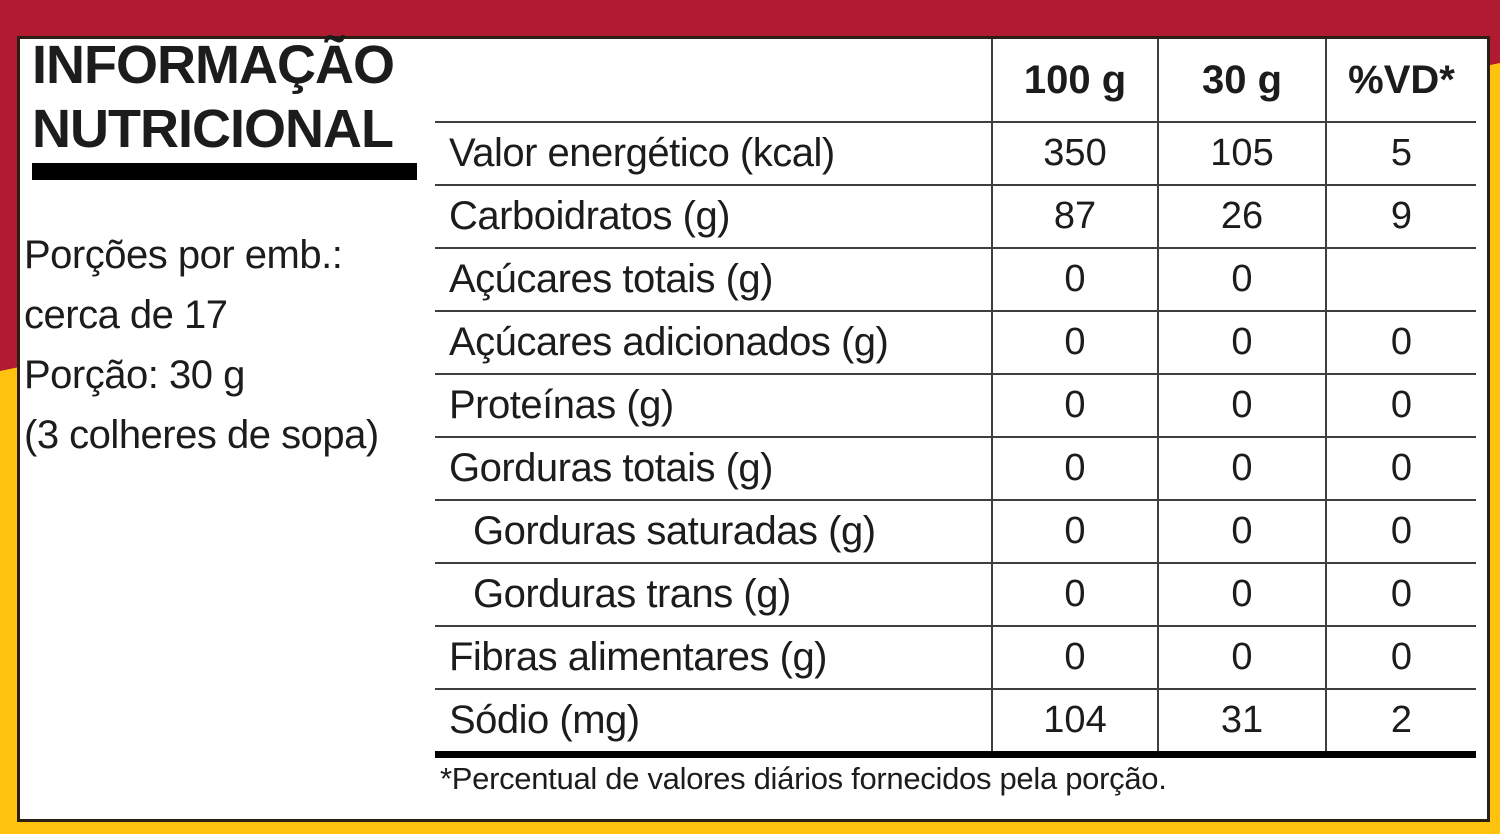  What do you see at coordinates (1400, 279) in the screenshot?
I see `value-percent-dv` at bounding box center [1400, 279].